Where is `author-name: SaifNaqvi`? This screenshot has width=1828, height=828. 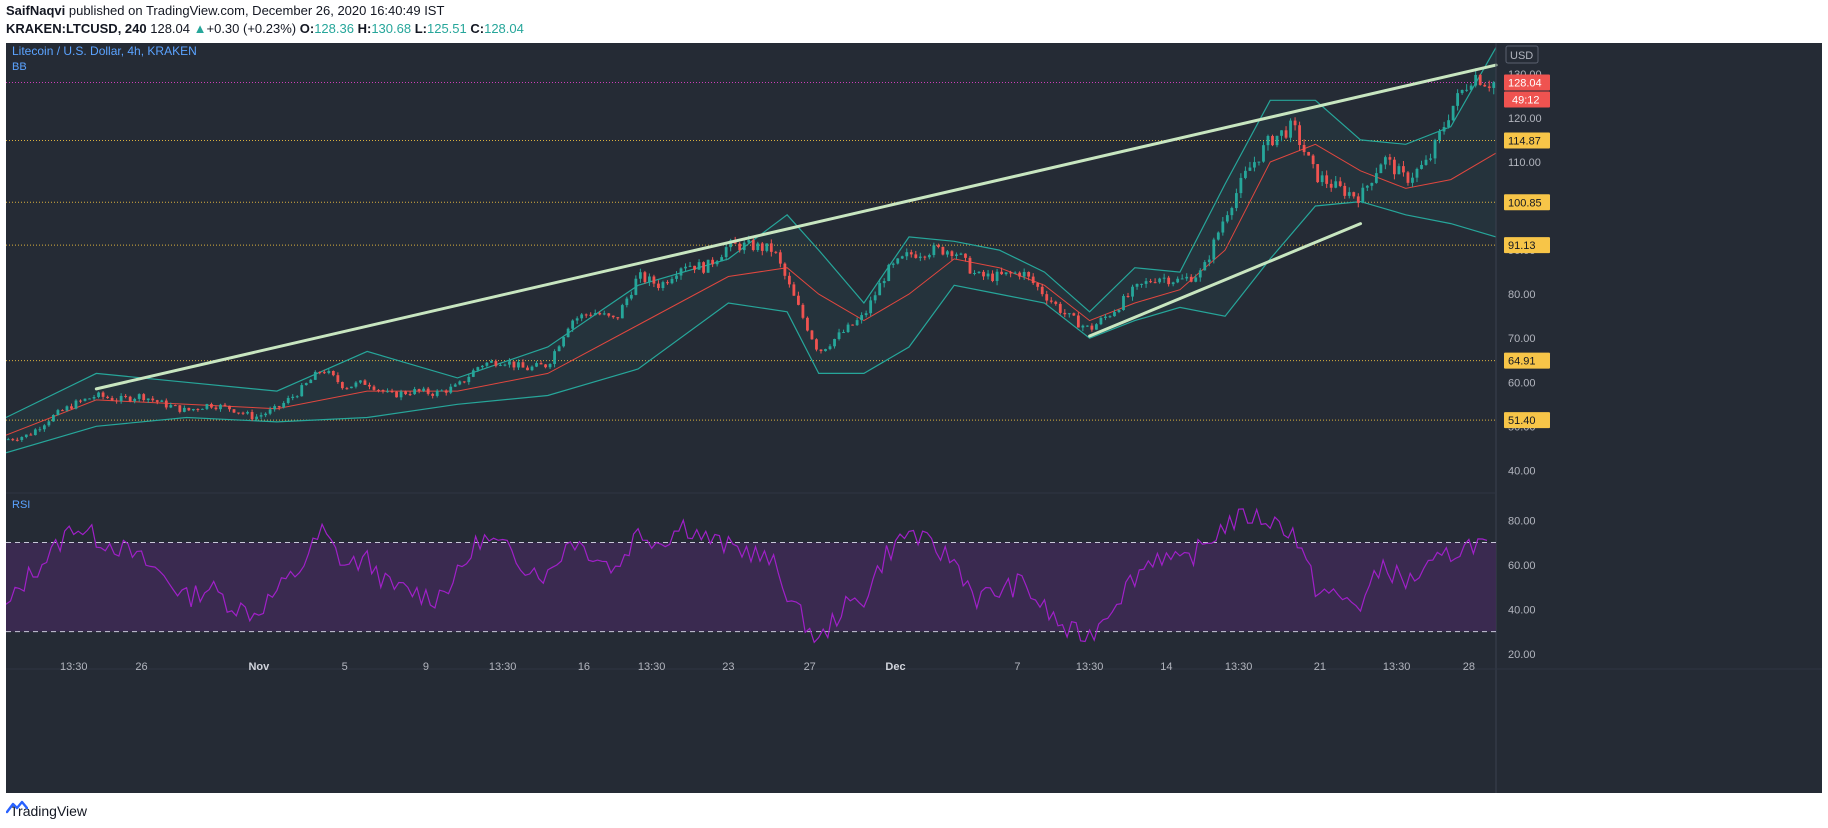
author-name: SaifNaqvi is located at coordinates (36, 10).